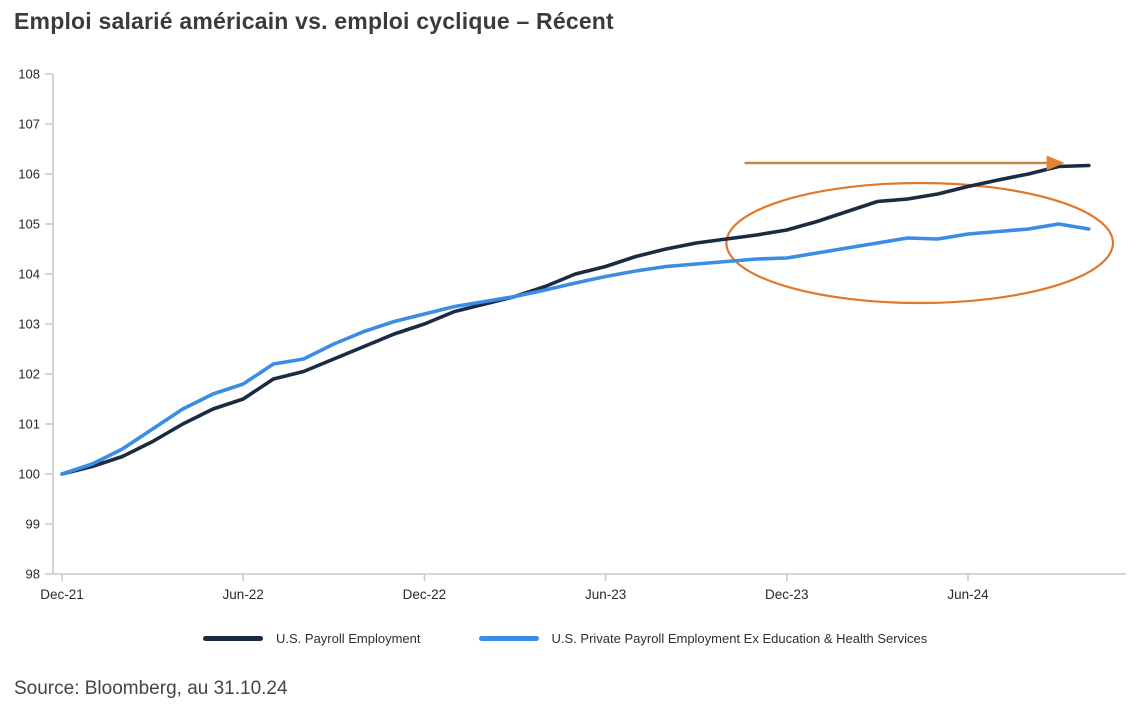  Describe the element at coordinates (33, 524) in the screenshot. I see `y-axis-tick-label: 99` at that location.